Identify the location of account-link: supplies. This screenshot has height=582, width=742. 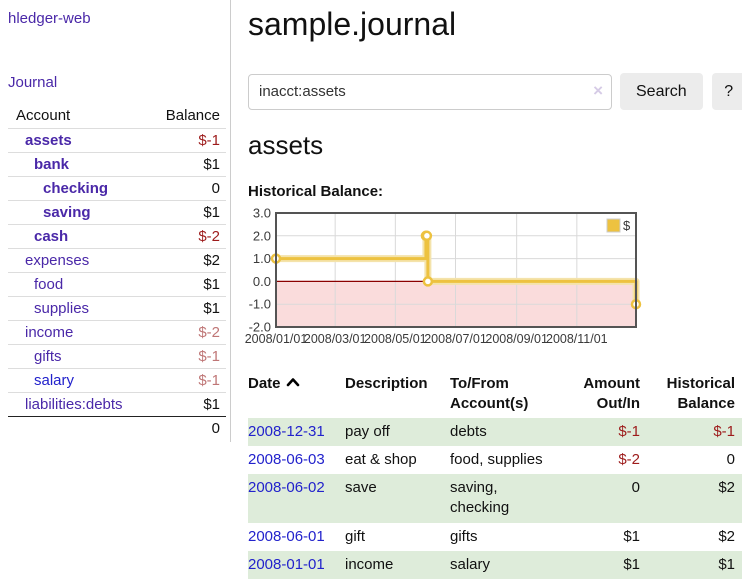
(62, 308).